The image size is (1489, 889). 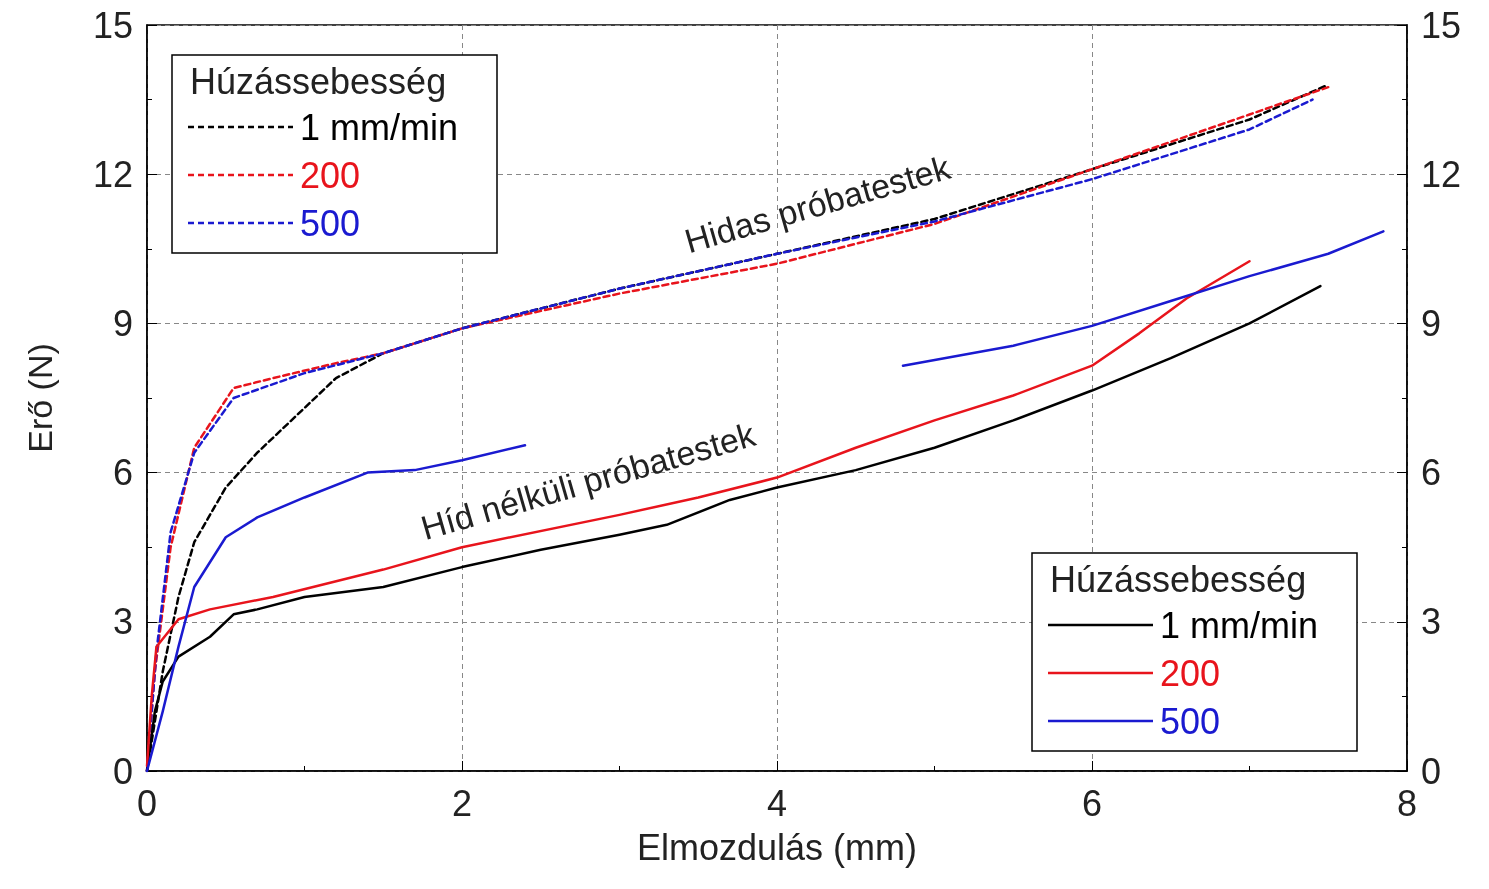 What do you see at coordinates (462, 803) in the screenshot?
I see `x-tick-label: 2` at bounding box center [462, 803].